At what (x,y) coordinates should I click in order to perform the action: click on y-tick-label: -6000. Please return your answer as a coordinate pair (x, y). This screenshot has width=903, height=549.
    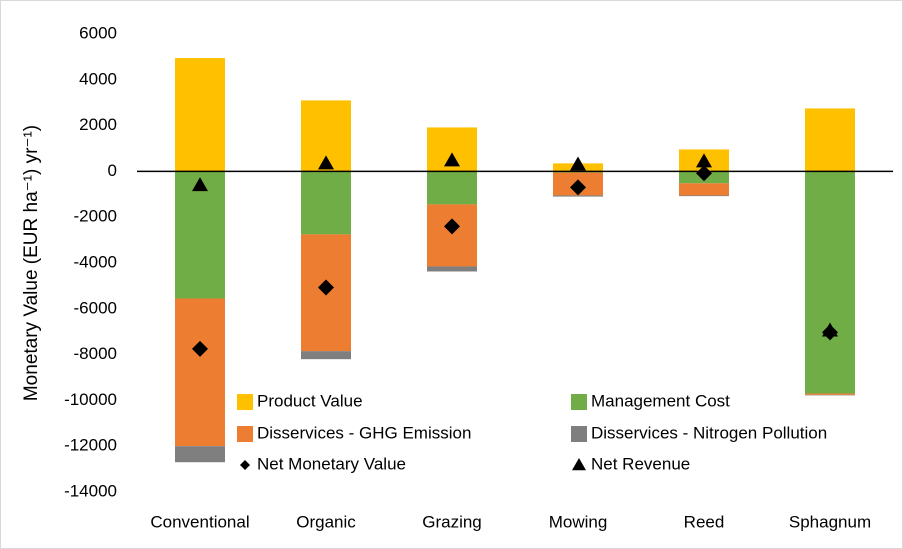
    Looking at the image, I should click on (95, 307).